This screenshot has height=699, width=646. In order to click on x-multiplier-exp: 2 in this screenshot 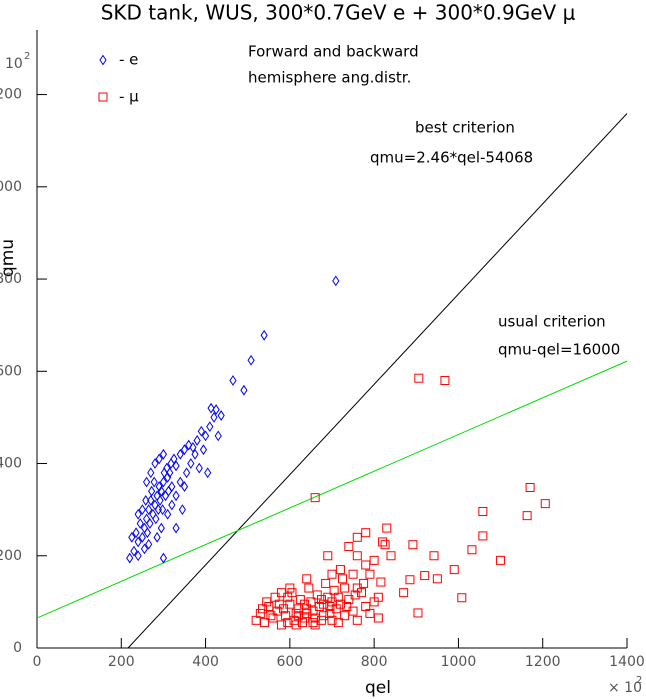, I will do `click(639, 680)`.